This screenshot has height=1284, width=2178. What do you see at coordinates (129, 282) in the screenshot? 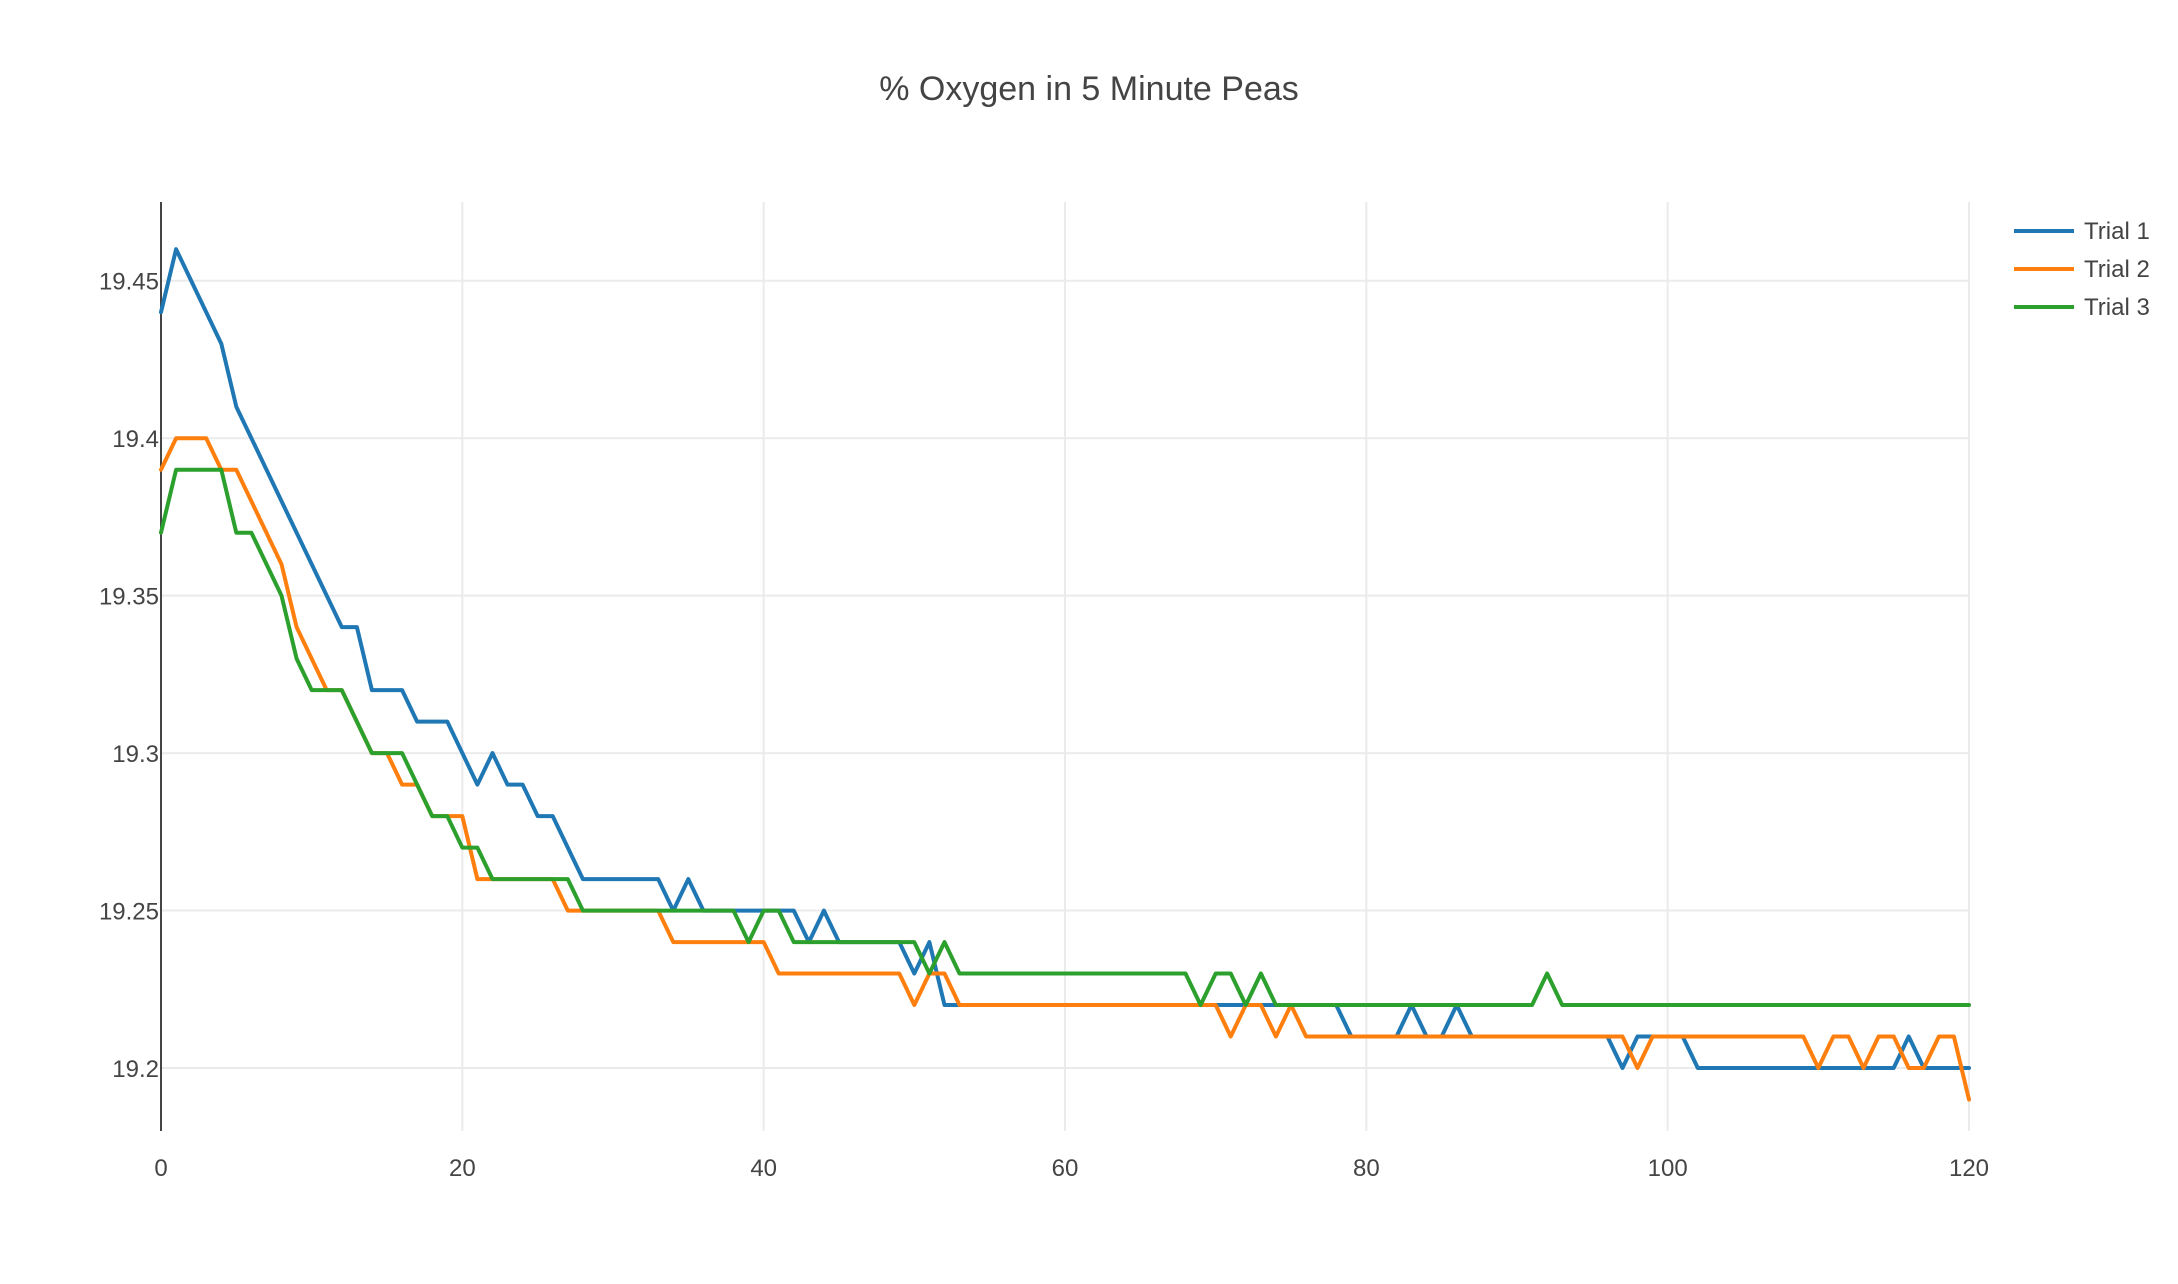
I see `y-tick-label: 19.45` at bounding box center [129, 282].